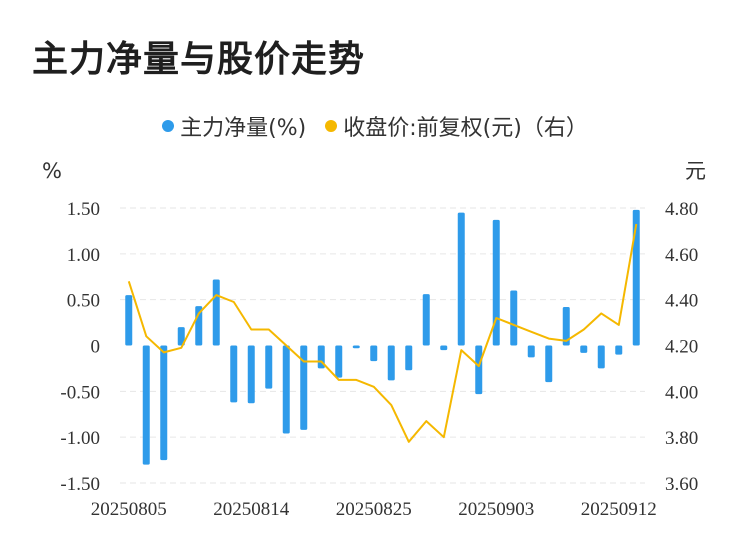  Describe the element at coordinates (83, 301) in the screenshot. I see `y-left-tick-label: 0.50` at that location.